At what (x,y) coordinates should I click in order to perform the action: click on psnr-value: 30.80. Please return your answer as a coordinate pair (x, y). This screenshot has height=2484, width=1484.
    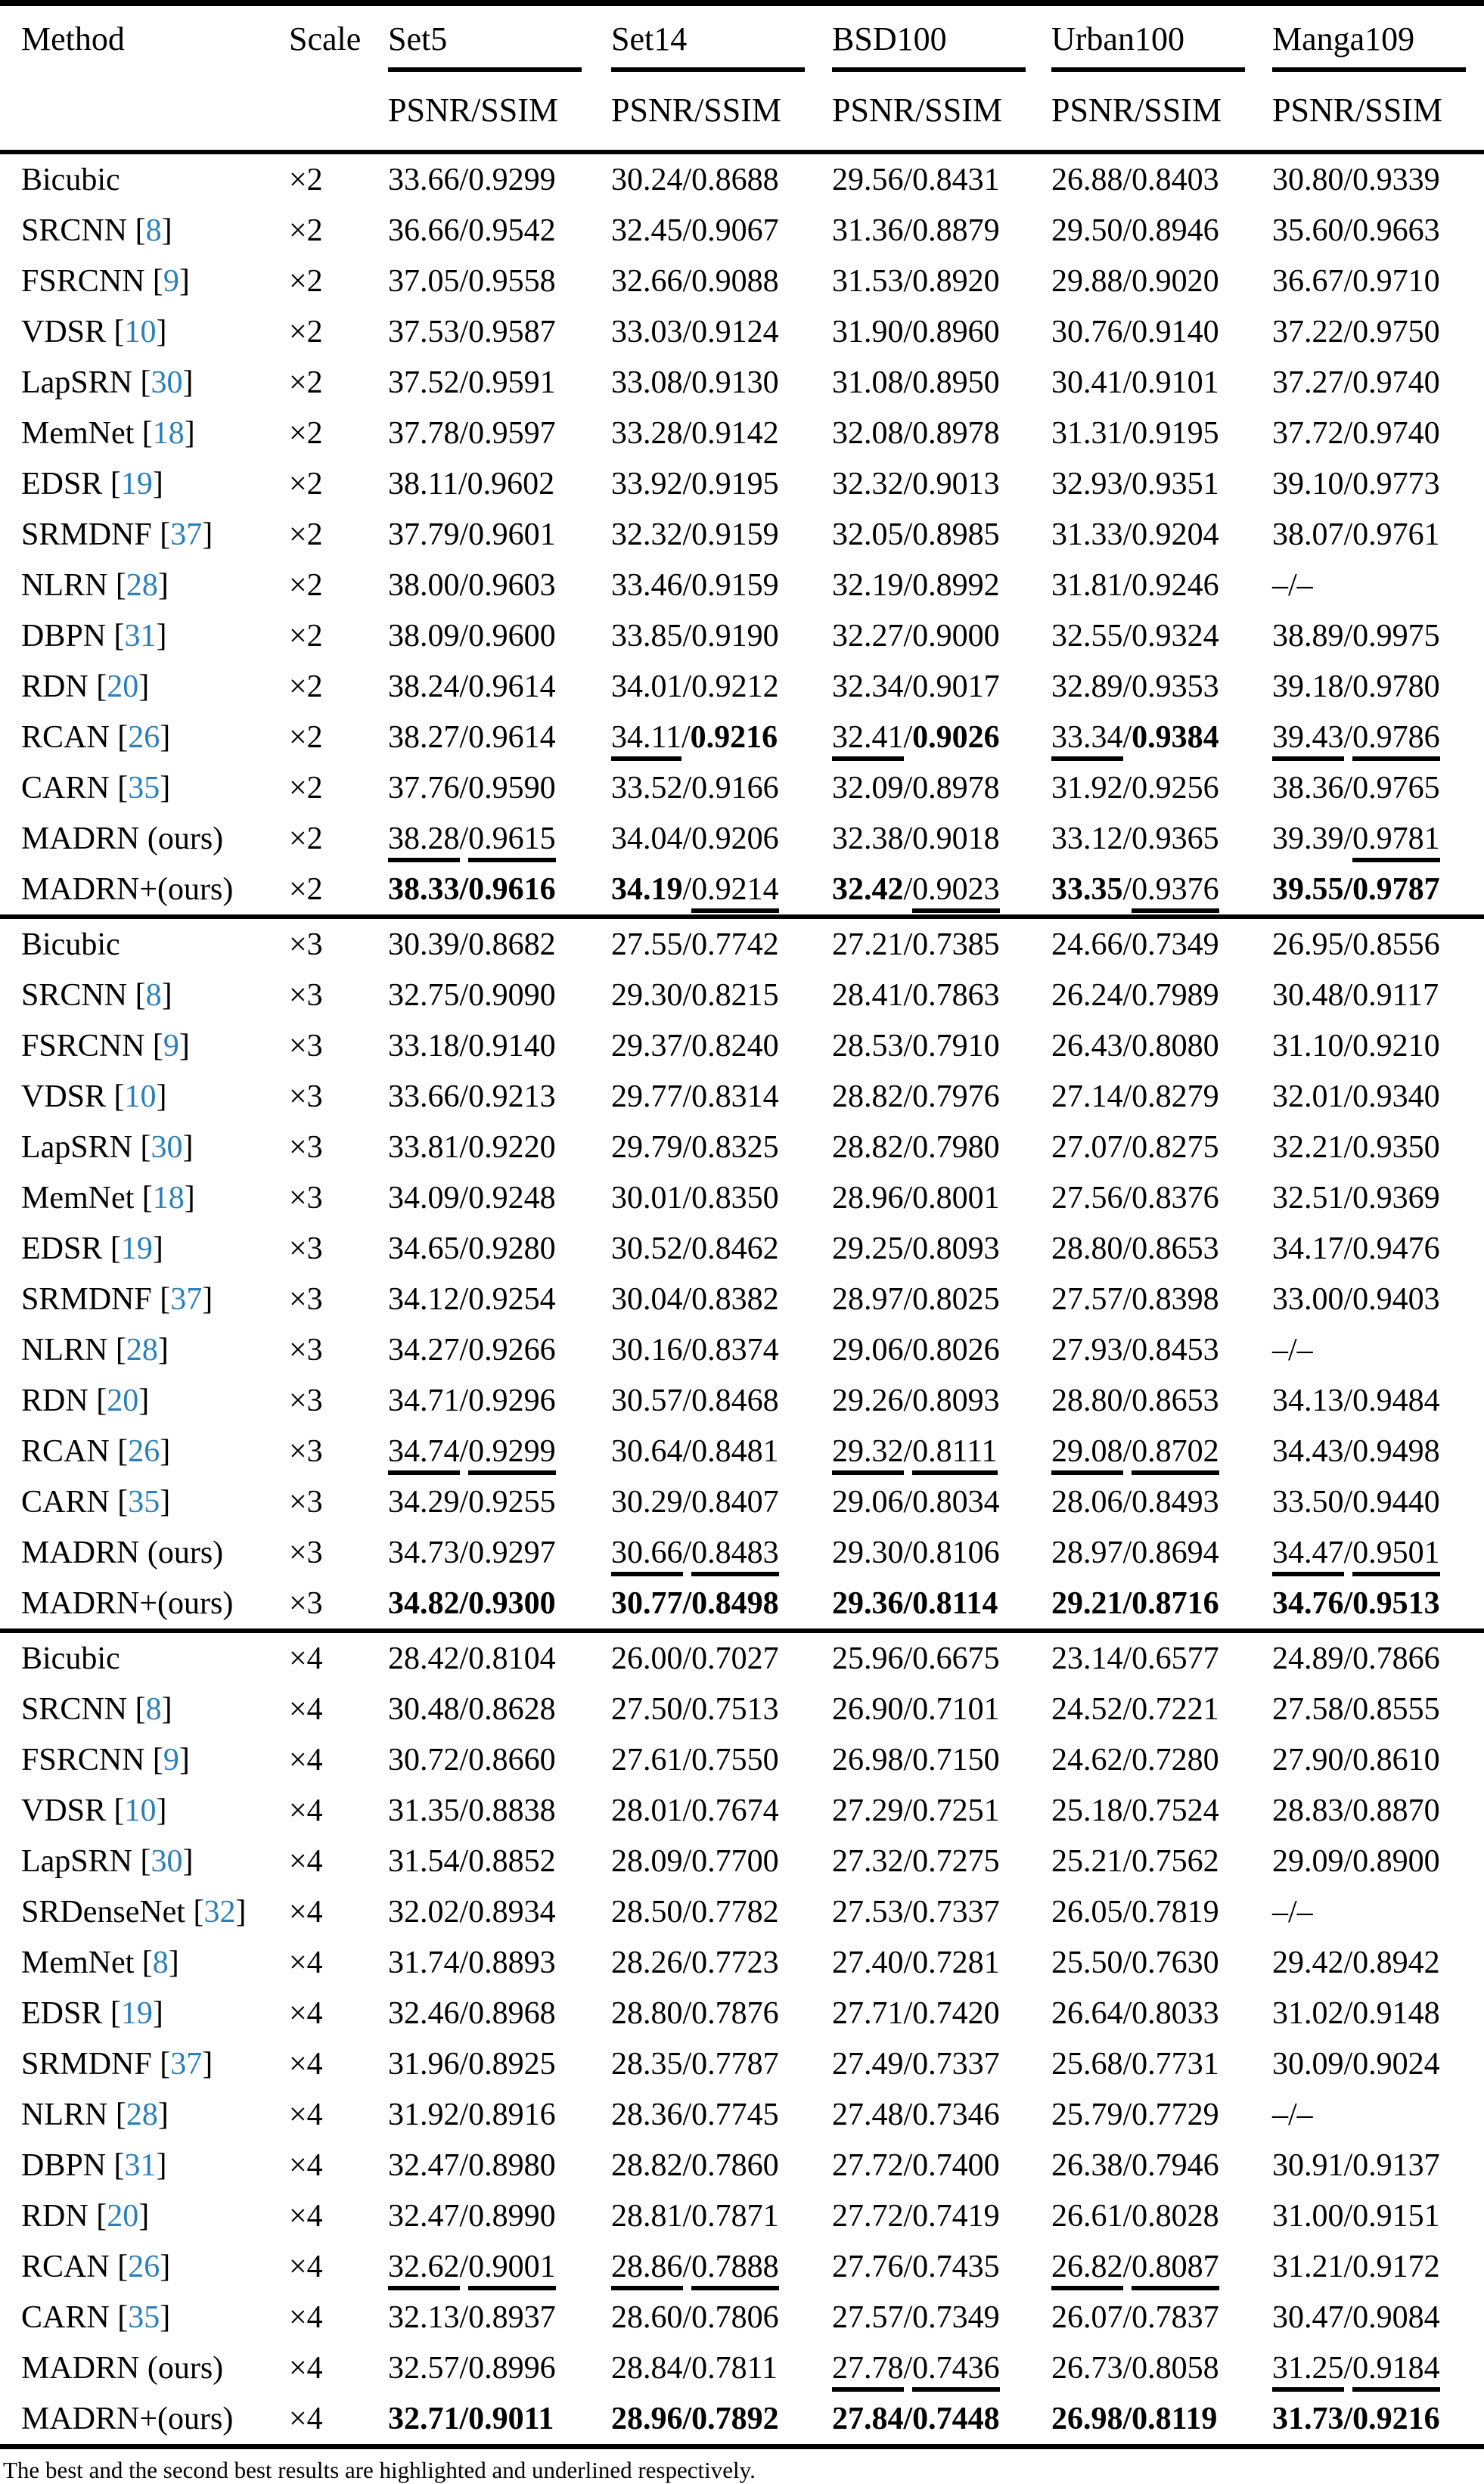
    Looking at the image, I should click on (1308, 180).